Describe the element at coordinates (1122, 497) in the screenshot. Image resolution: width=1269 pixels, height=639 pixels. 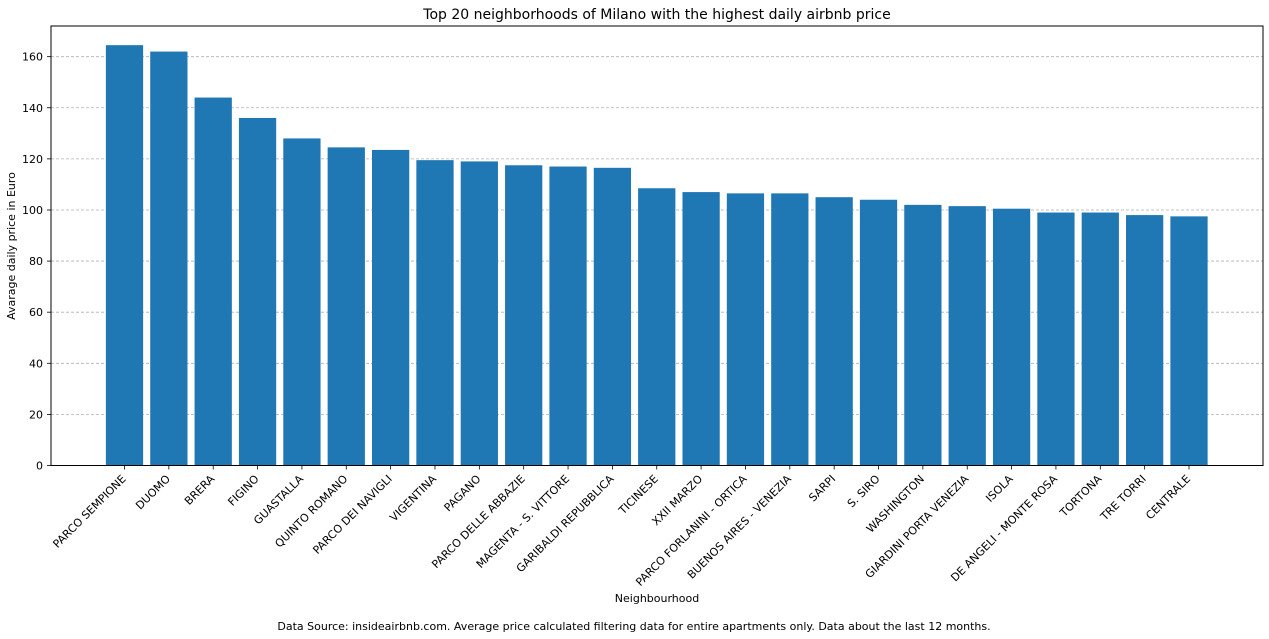
I see `x-tick-label: TRE TORRI` at that location.